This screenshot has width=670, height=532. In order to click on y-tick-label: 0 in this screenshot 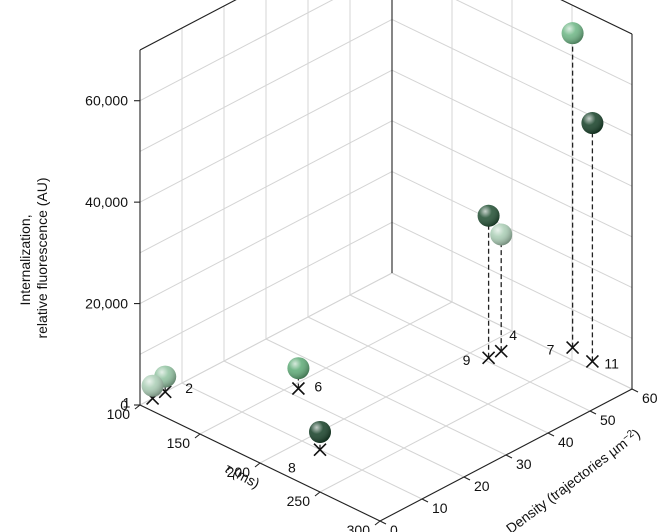, I will do `click(394, 527)`.